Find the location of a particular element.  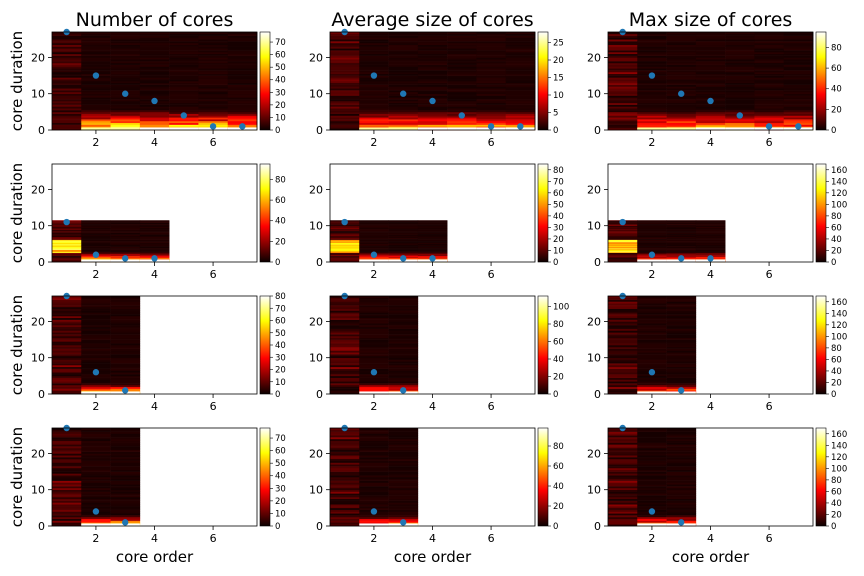

colorbar is located at coordinates (821, 81).